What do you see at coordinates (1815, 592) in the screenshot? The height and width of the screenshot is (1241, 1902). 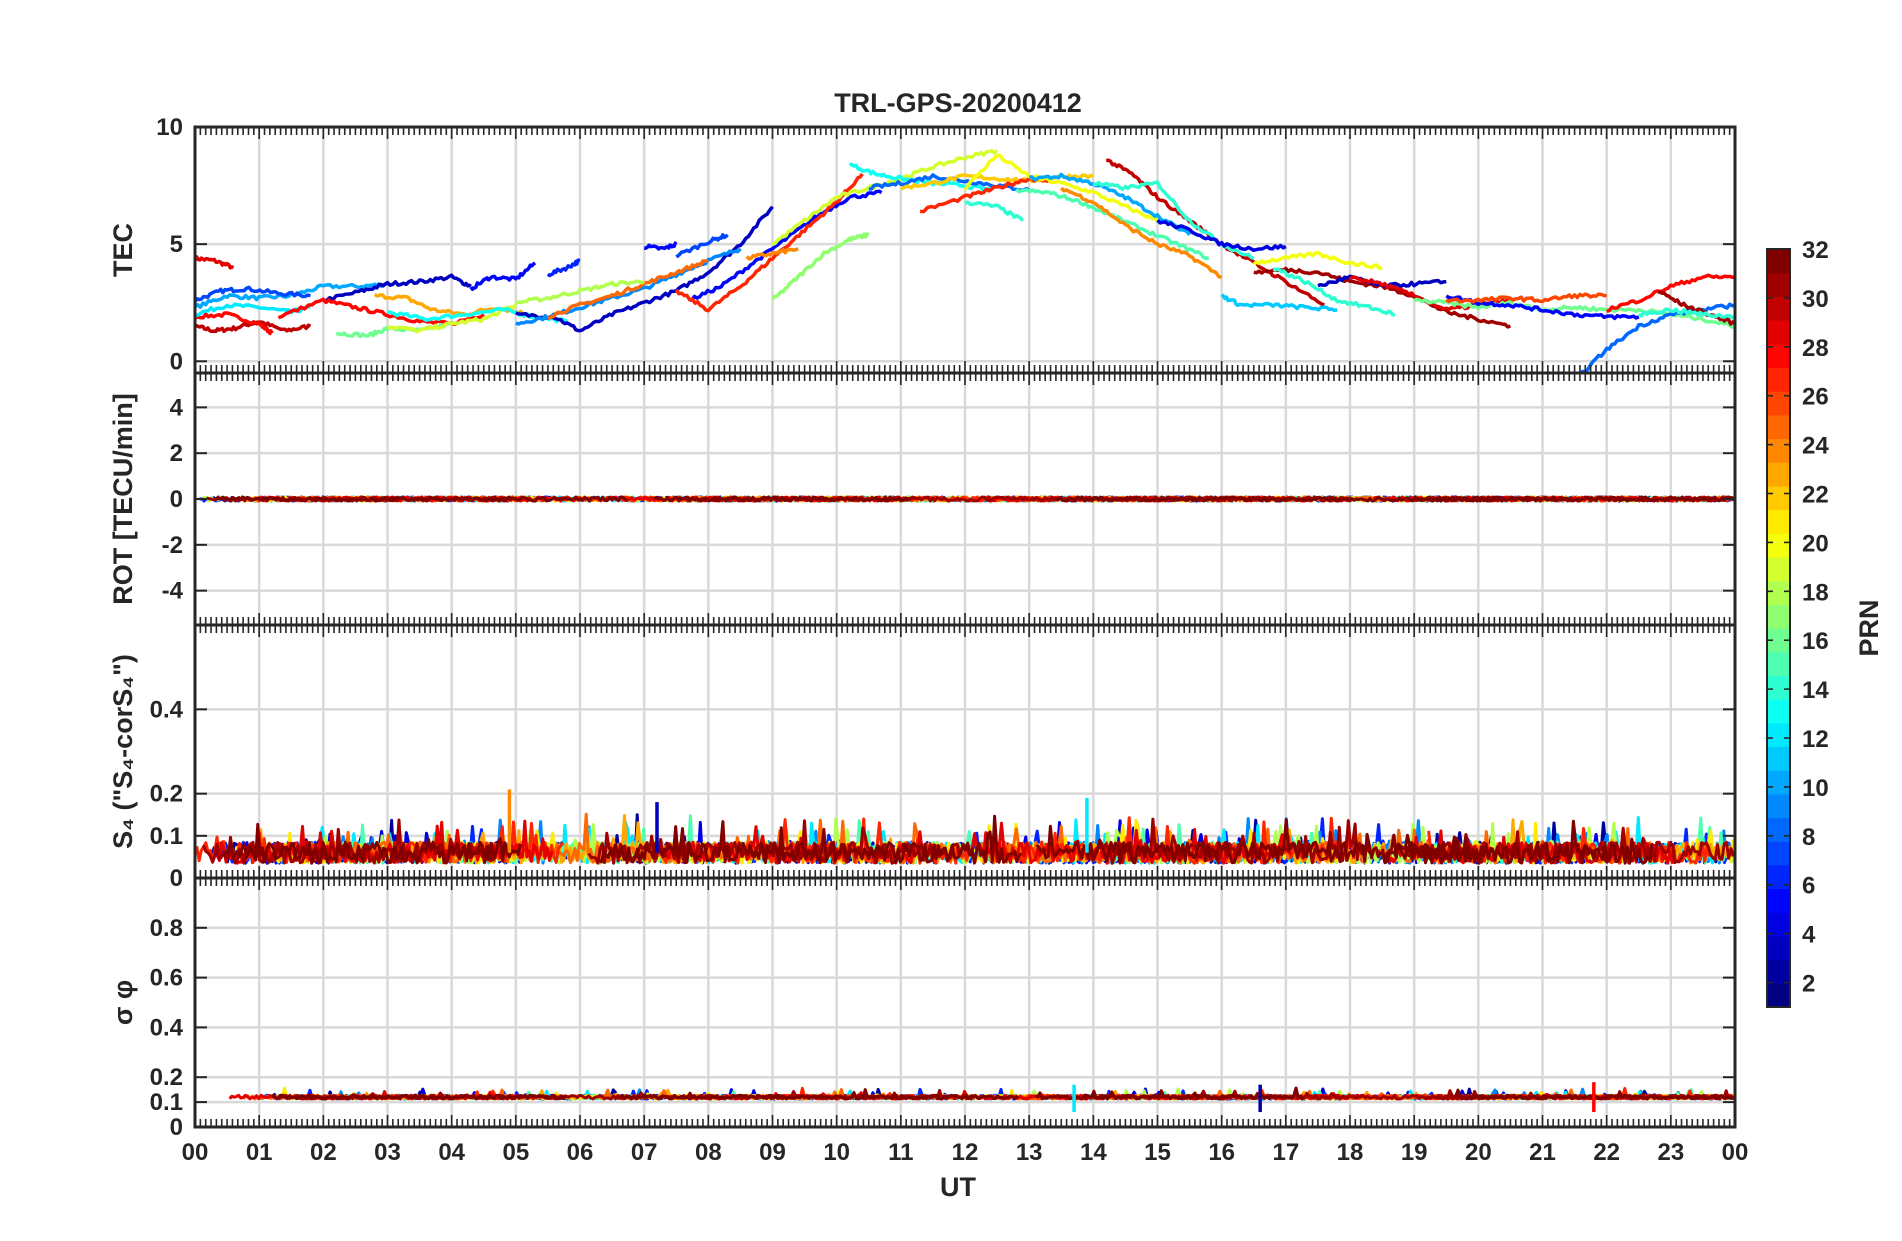 I see `colorbar-tick-label: 18` at bounding box center [1815, 592].